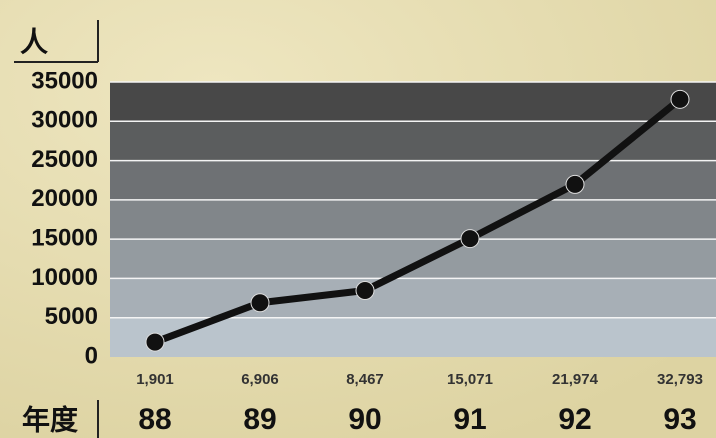 The image size is (716, 438). Describe the element at coordinates (34, 41) in the screenshot. I see `y-axis-label: 人` at that location.